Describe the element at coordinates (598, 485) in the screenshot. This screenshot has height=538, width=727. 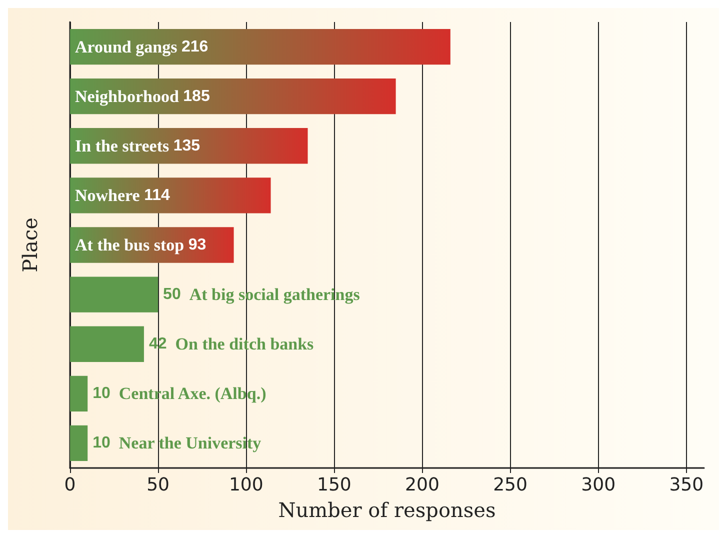
I see `x-tick-label: 300` at that location.